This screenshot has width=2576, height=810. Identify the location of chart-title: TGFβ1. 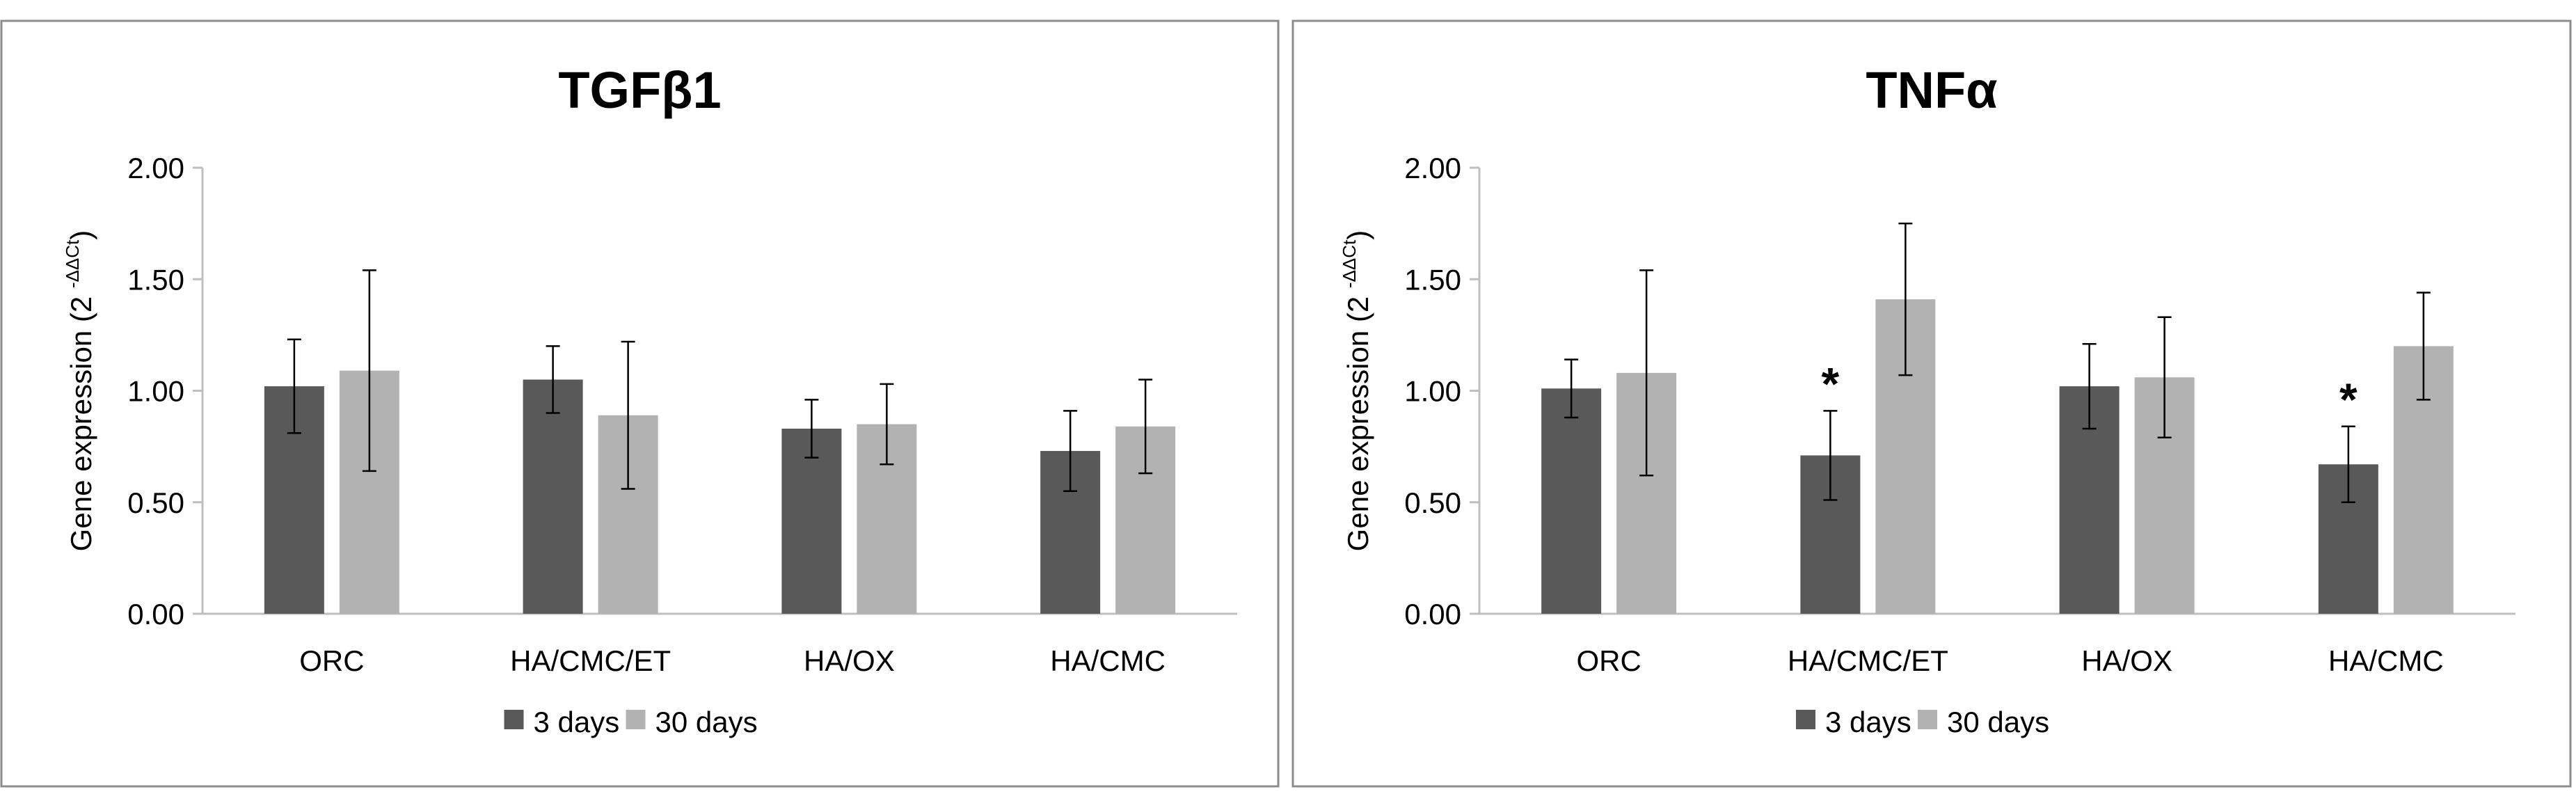
(639, 90).